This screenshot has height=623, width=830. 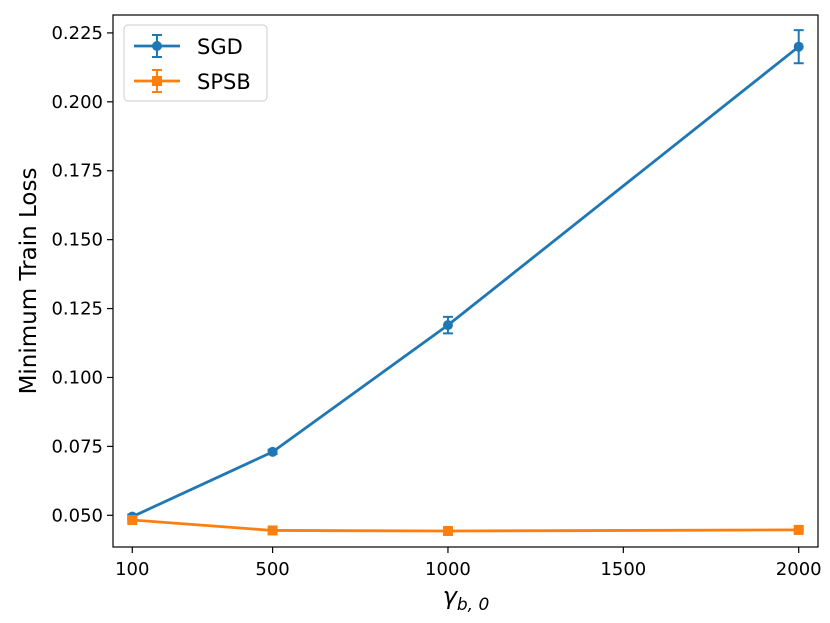 I want to click on x-axis-label-subscript: b, 0, so click(x=473, y=605).